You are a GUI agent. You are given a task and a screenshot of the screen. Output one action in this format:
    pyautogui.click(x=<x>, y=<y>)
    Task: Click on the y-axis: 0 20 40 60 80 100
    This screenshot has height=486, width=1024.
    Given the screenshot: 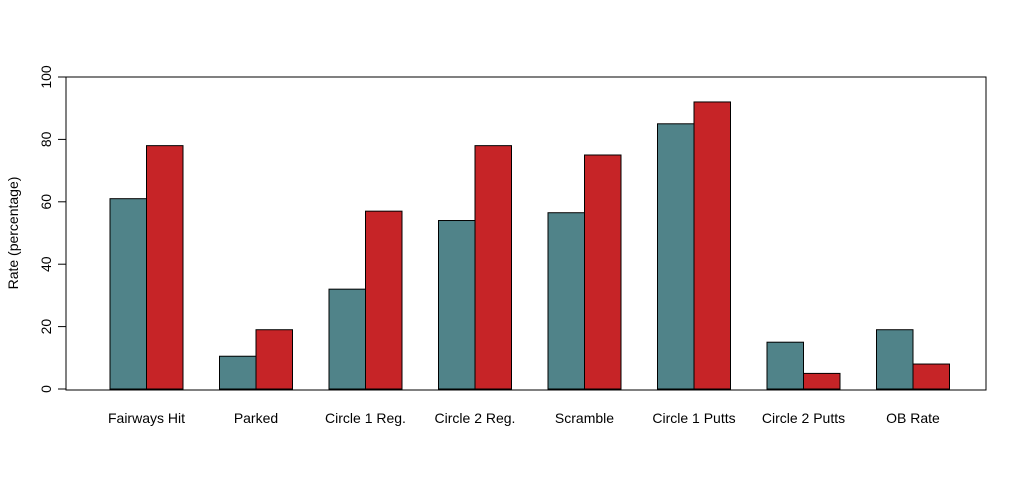 What is the action you would take?
    pyautogui.click(x=52, y=229)
    